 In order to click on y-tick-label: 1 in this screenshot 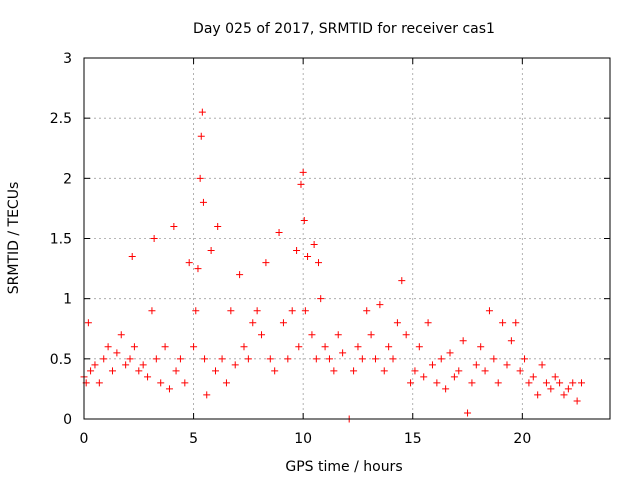, I will do `click(67, 300)`.